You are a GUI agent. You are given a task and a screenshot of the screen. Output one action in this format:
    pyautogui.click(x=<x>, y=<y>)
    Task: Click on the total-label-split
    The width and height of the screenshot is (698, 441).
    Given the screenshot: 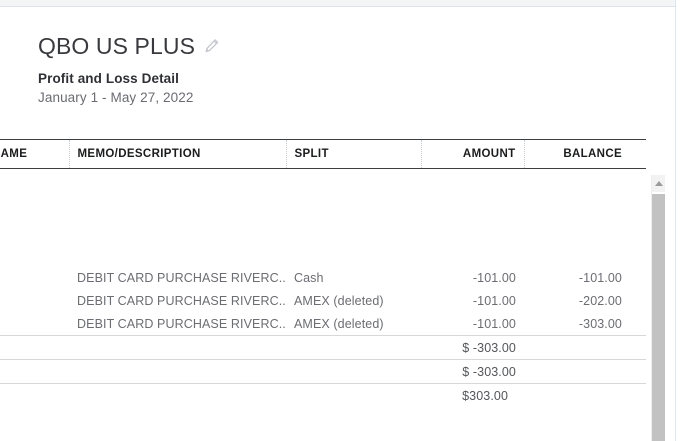 What is the action you would take?
    pyautogui.click(x=353, y=371)
    